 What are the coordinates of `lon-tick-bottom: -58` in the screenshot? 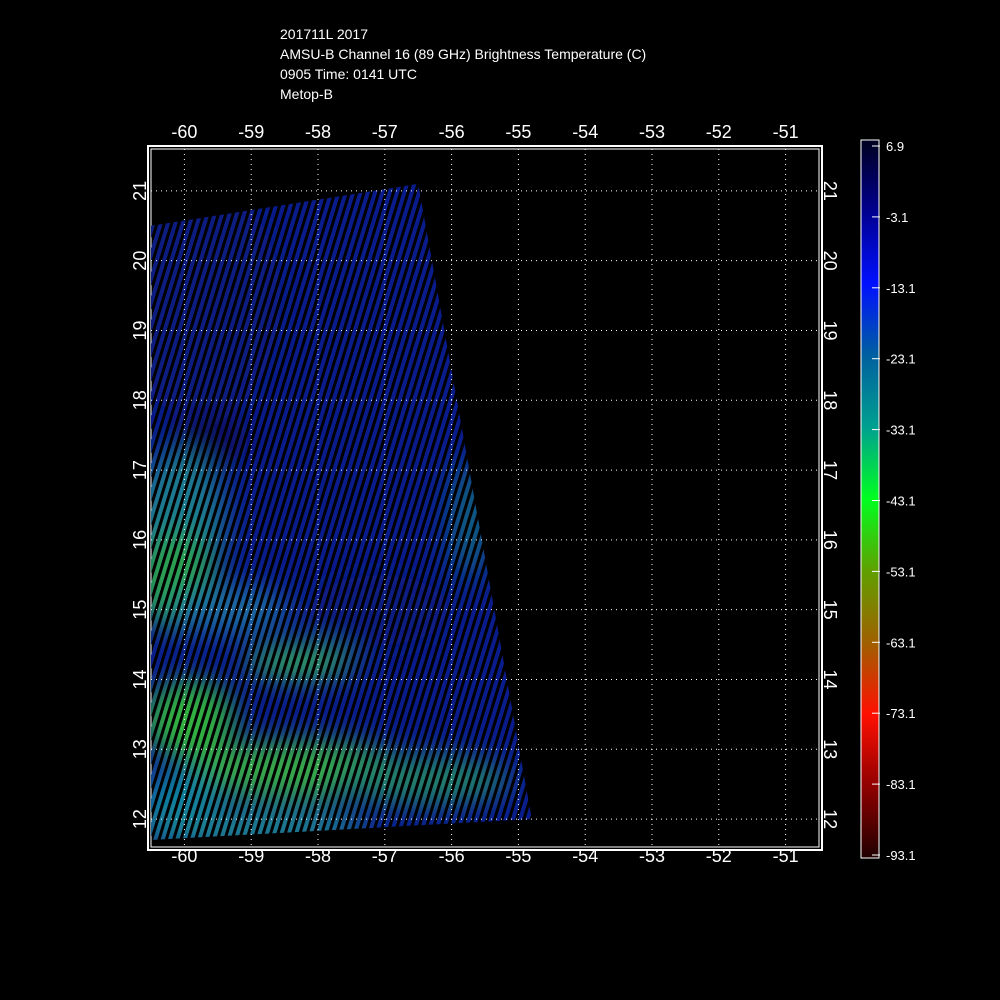 It's located at (318, 856).